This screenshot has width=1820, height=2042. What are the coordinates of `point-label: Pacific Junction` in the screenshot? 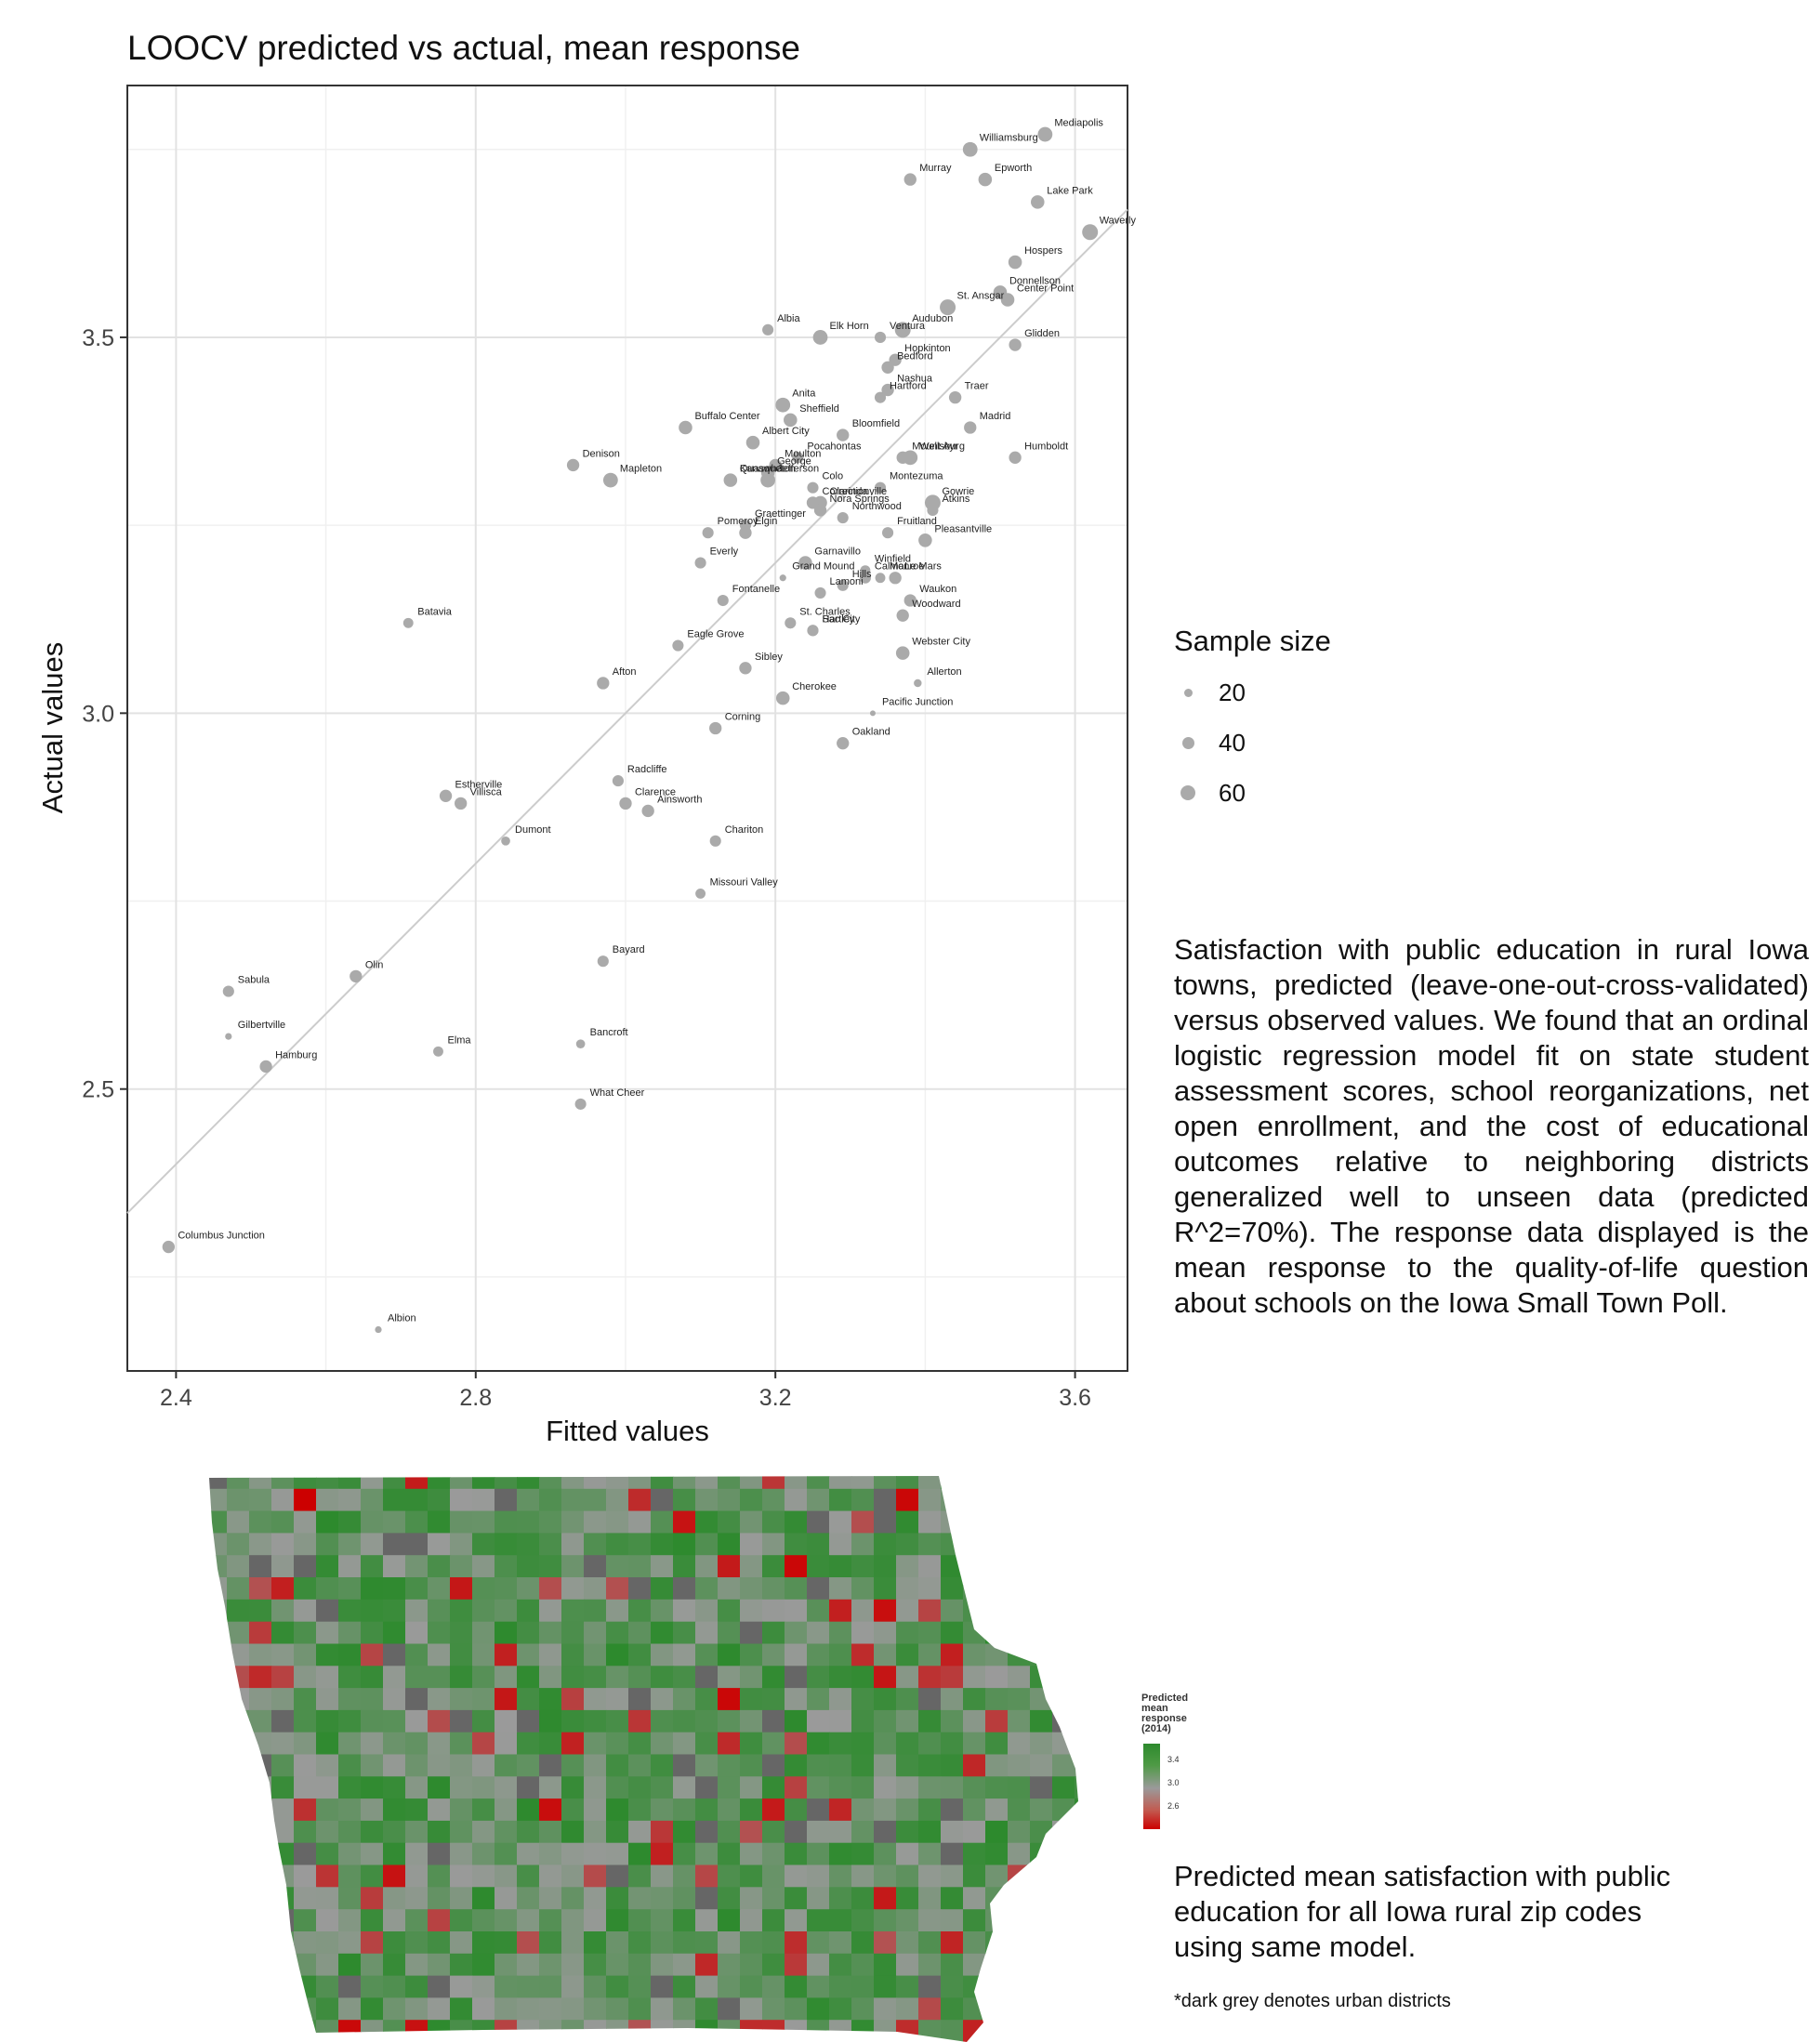 It's located at (917, 701).